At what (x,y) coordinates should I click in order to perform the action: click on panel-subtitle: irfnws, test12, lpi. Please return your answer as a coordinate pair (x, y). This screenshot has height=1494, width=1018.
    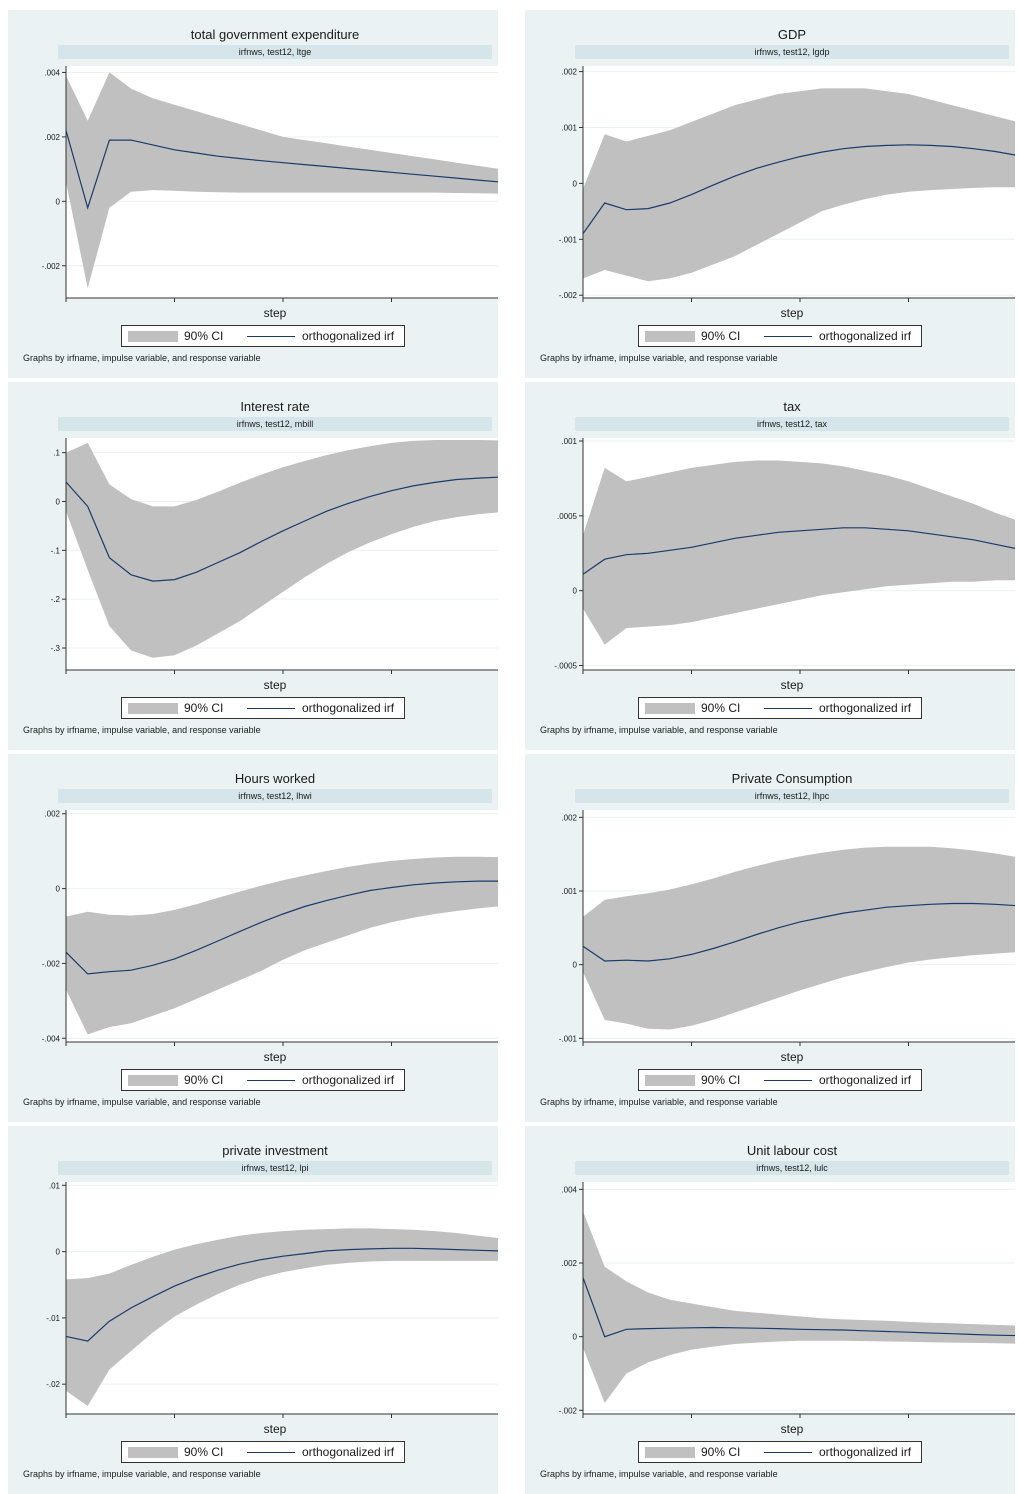
    Looking at the image, I should click on (275, 1168).